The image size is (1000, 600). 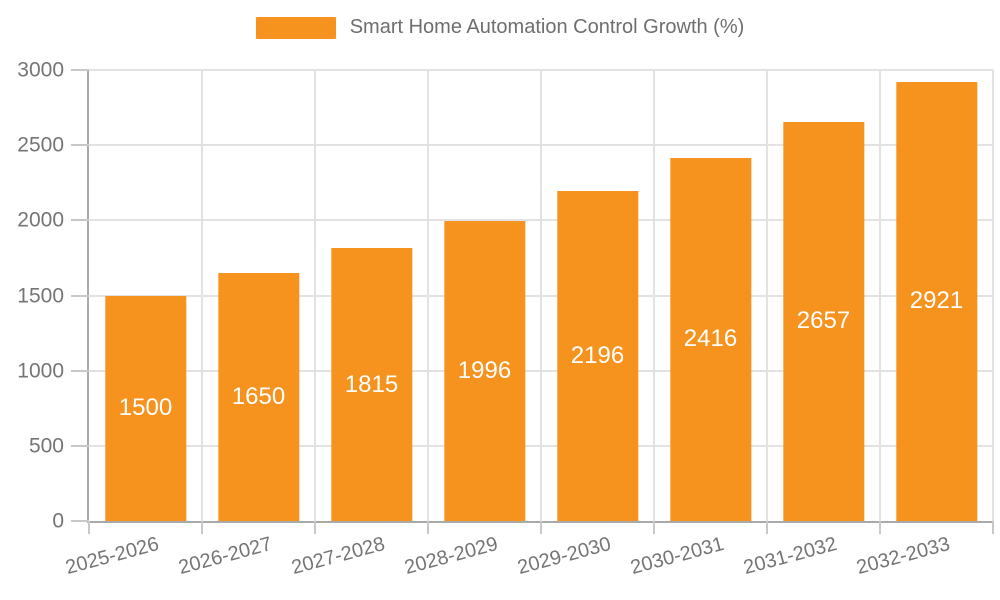 What do you see at coordinates (46, 446) in the screenshot?
I see `y-axis-label: 500` at bounding box center [46, 446].